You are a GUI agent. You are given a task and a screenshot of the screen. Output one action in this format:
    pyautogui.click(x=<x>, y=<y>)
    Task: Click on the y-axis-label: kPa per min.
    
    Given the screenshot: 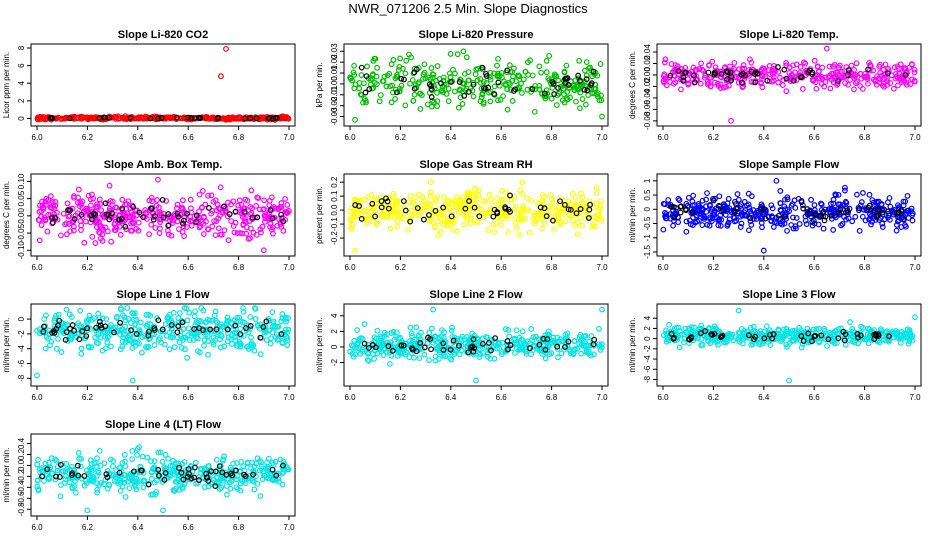 What is the action you would take?
    pyautogui.click(x=319, y=85)
    